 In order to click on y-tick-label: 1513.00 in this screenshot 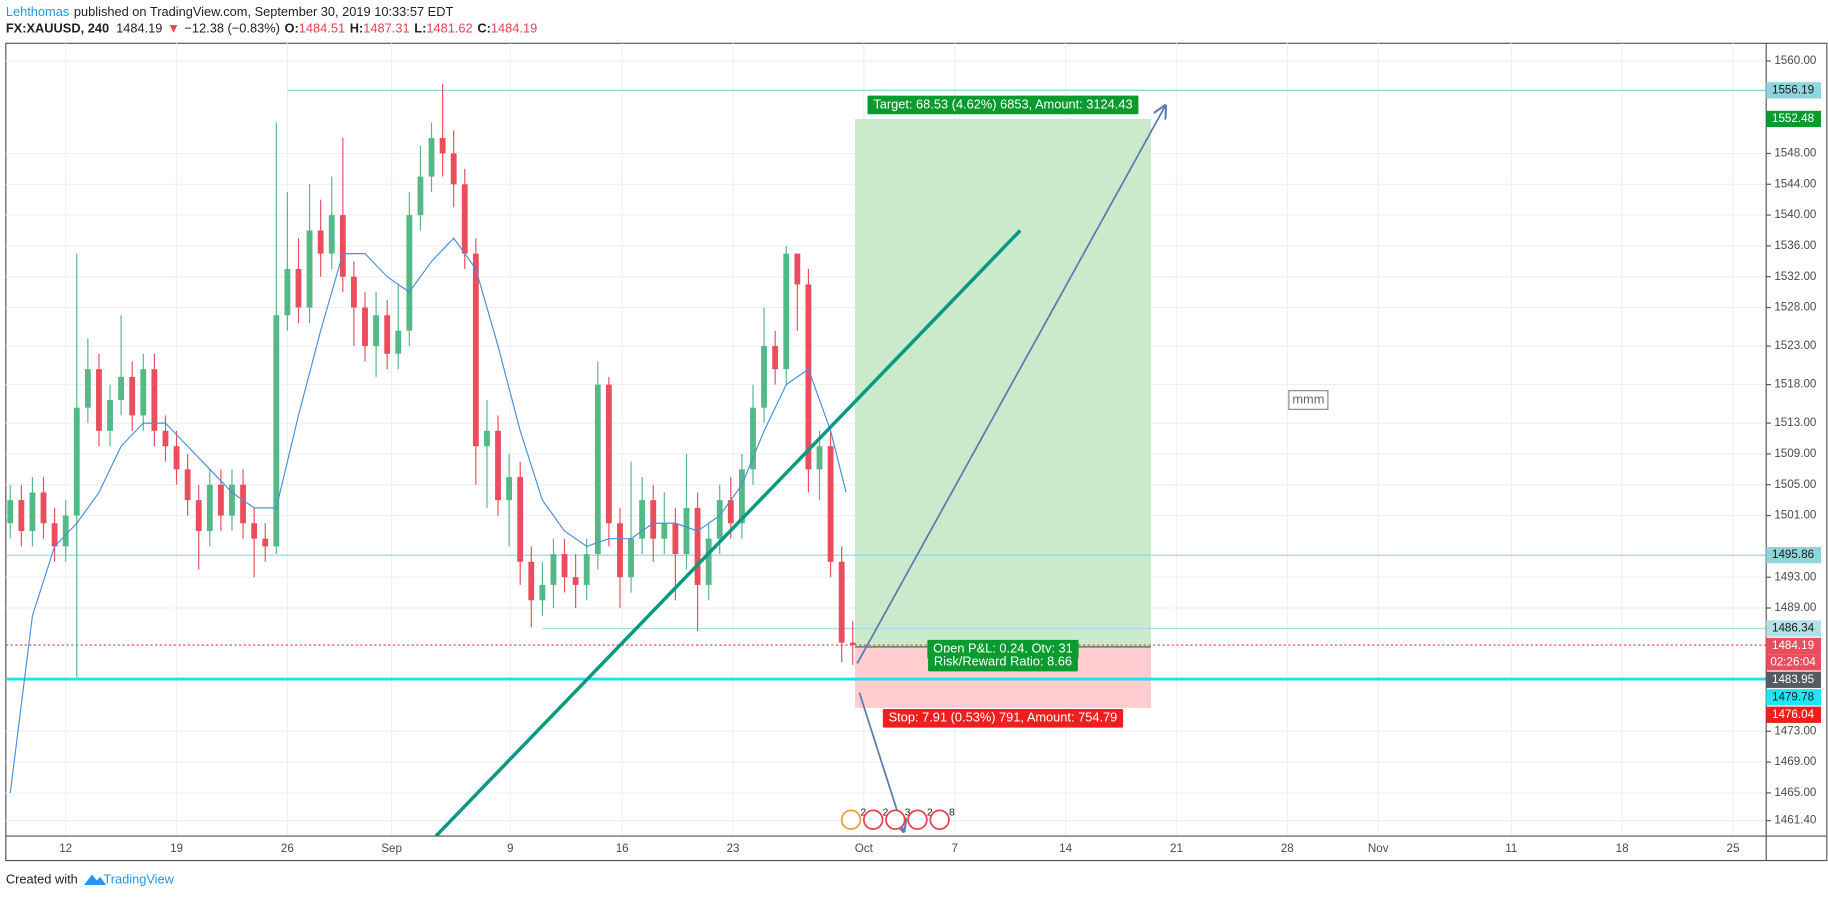, I will do `click(1795, 422)`.